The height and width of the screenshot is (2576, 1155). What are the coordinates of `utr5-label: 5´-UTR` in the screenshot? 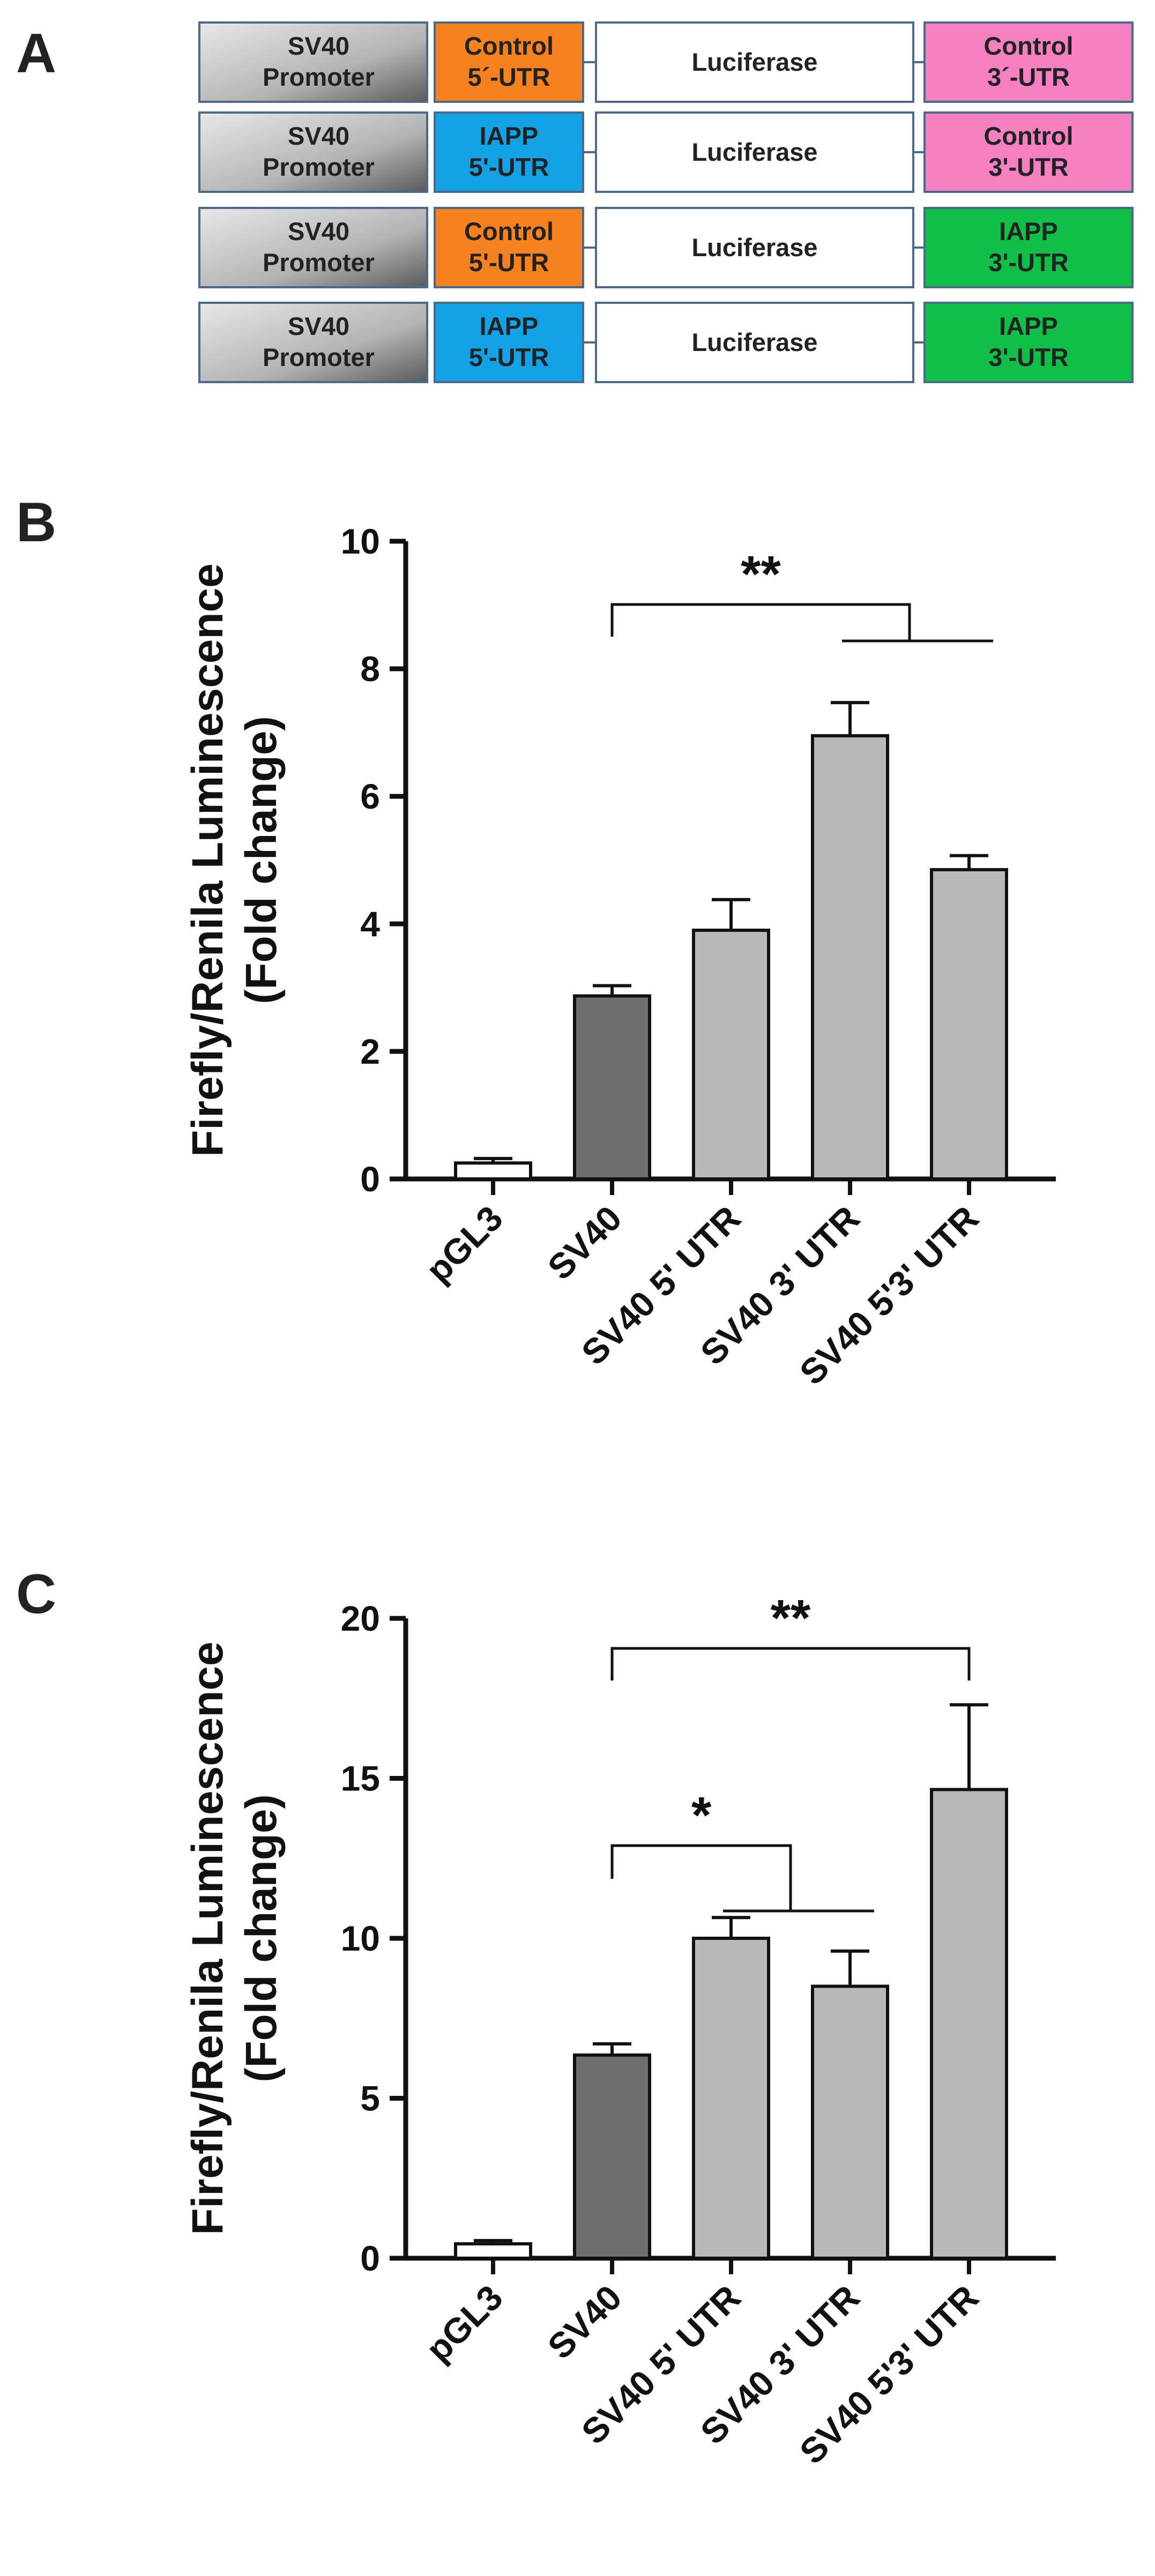 It's located at (509, 77).